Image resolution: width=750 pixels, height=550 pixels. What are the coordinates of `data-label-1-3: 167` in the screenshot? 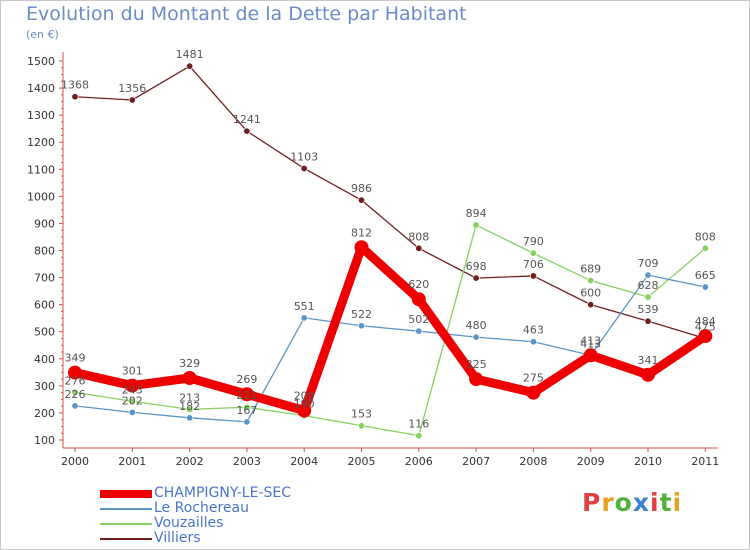 It's located at (246, 410).